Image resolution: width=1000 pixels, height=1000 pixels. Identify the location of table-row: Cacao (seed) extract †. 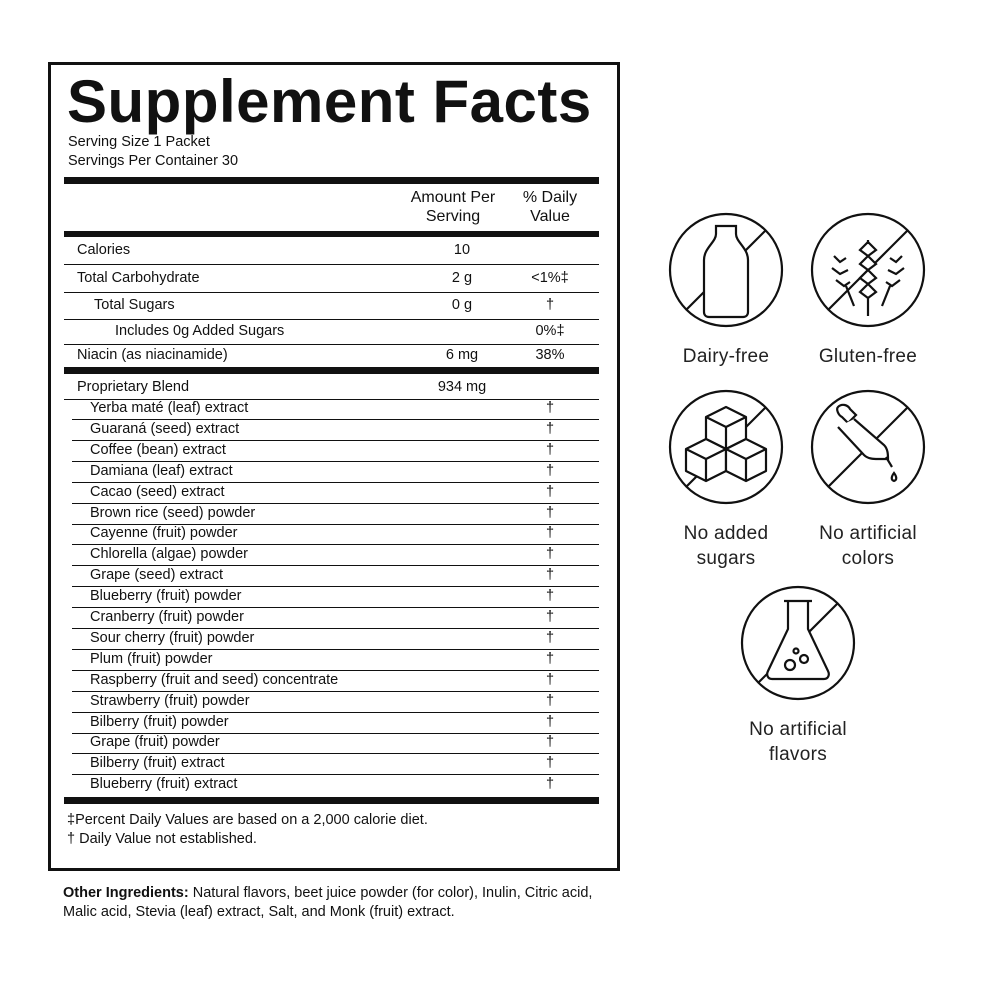
(335, 493).